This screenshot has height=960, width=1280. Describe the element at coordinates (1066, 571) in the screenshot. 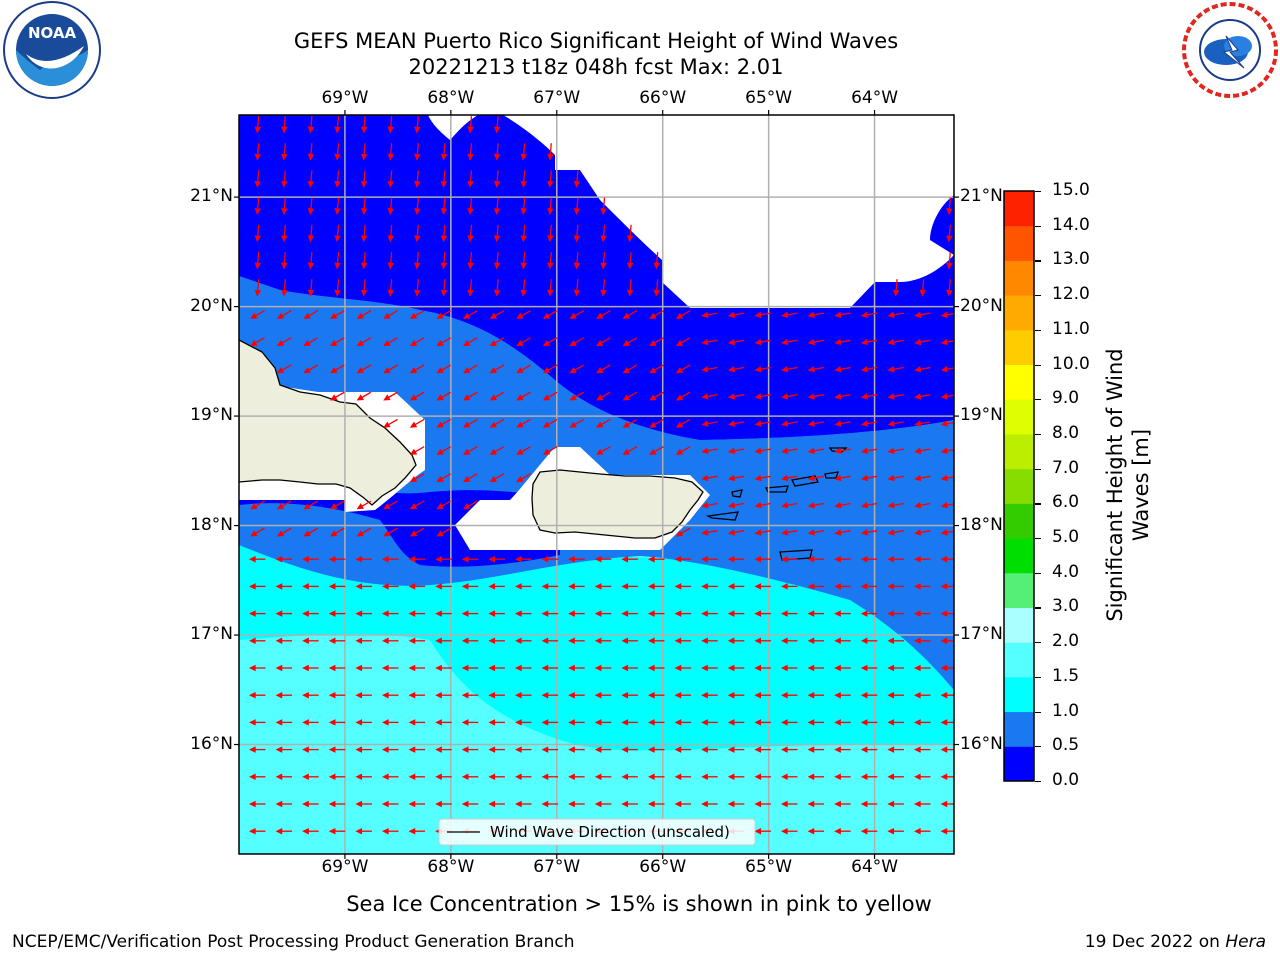

I see `colorbar-tick-label: 4.0` at that location.